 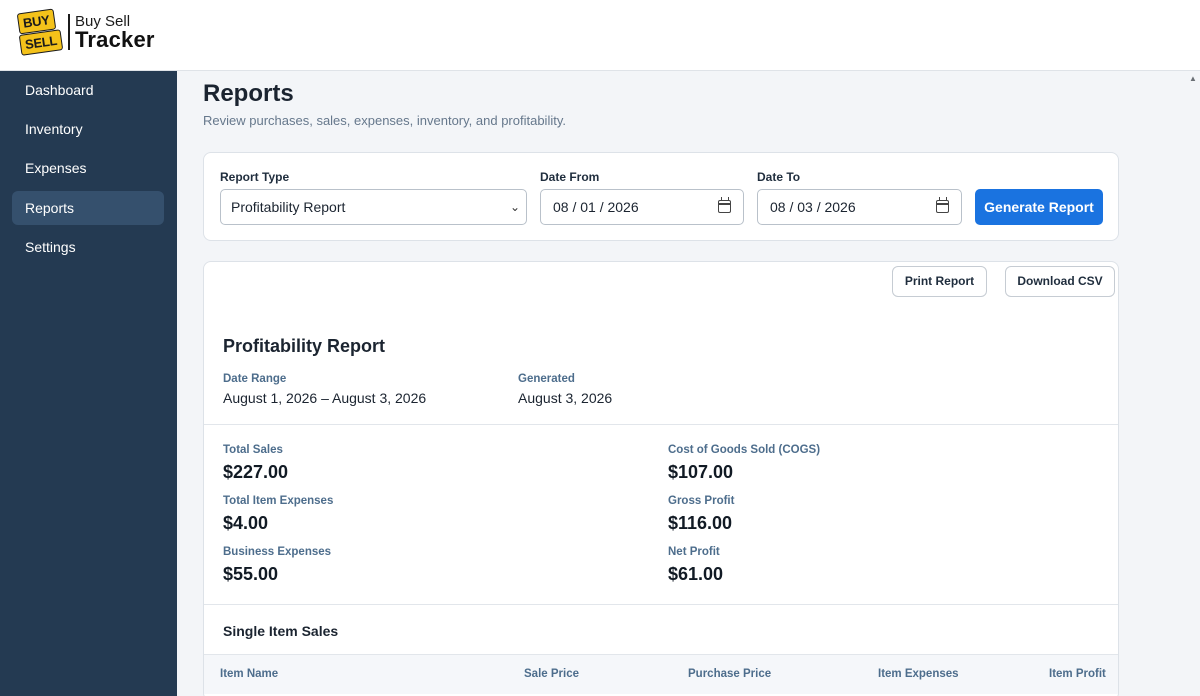 What do you see at coordinates (1077, 674) in the screenshot?
I see `column-header-item-profit: Item Profit` at bounding box center [1077, 674].